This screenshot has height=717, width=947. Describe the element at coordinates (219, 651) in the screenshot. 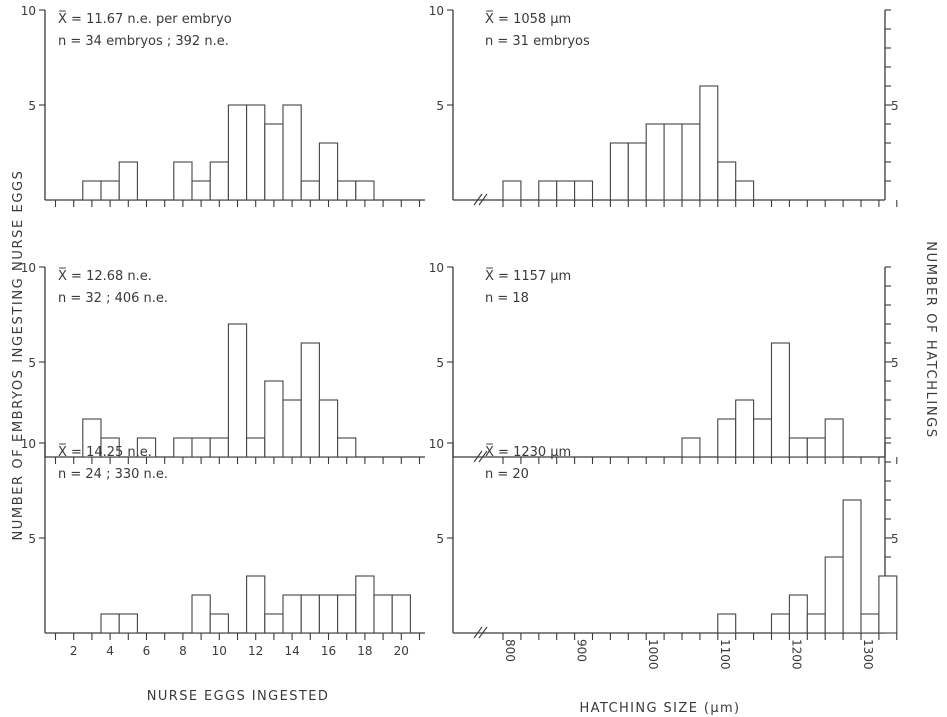

I see `x-tick-label: 10` at that location.